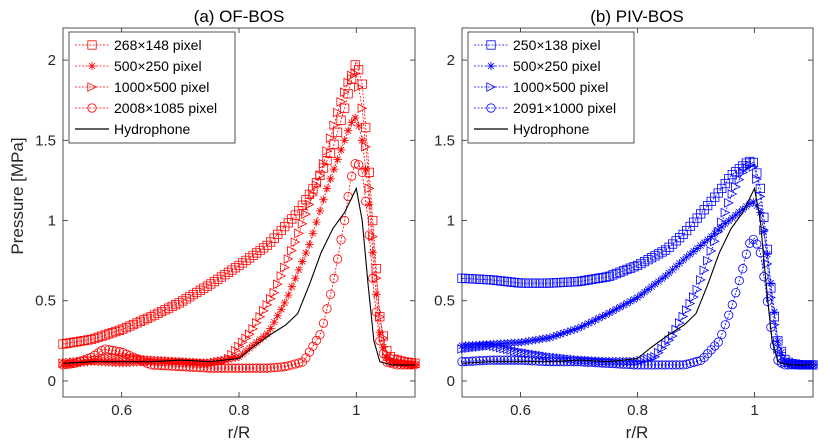 The height and width of the screenshot is (445, 830). What do you see at coordinates (564, 108) in the screenshot?
I see `panel-b-legend-label: 2091×1000 pixel` at bounding box center [564, 108].